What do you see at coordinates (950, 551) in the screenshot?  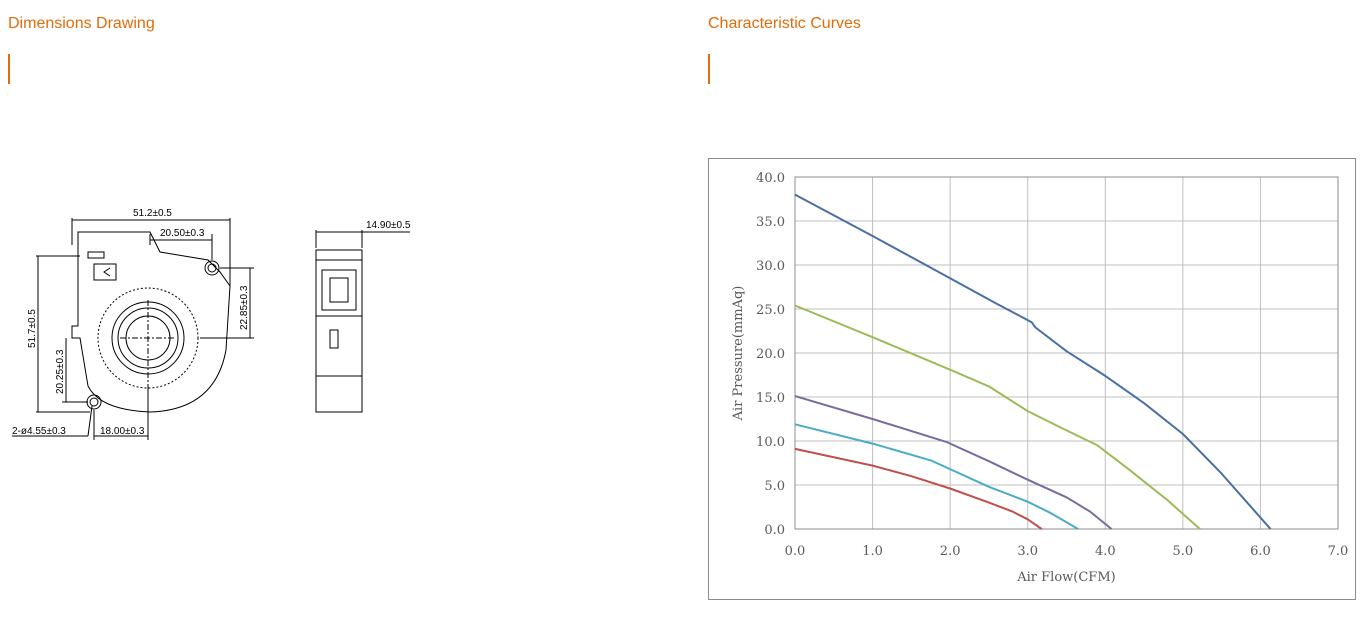 I see `x-tick-label-2: 2.0` at bounding box center [950, 551].